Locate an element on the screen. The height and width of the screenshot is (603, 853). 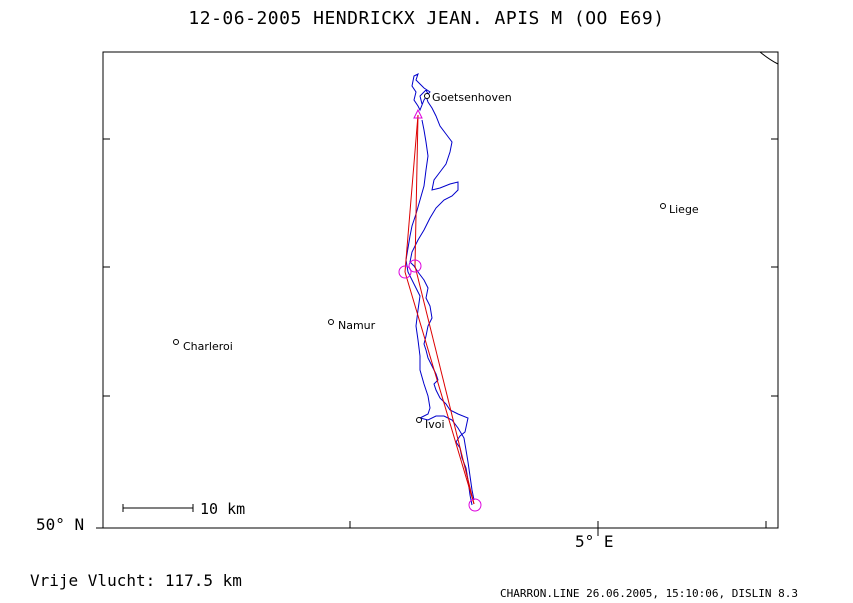
gps-track-loop is located at coordinates (440, 310).